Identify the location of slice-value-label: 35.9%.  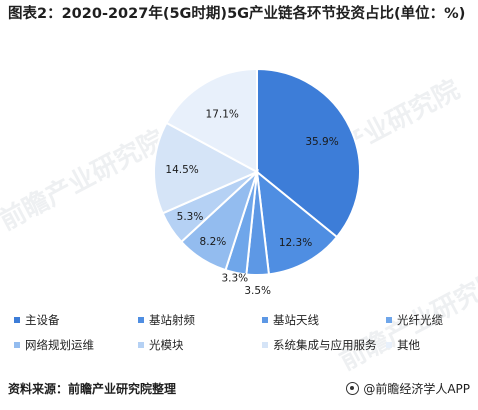
(321, 142).